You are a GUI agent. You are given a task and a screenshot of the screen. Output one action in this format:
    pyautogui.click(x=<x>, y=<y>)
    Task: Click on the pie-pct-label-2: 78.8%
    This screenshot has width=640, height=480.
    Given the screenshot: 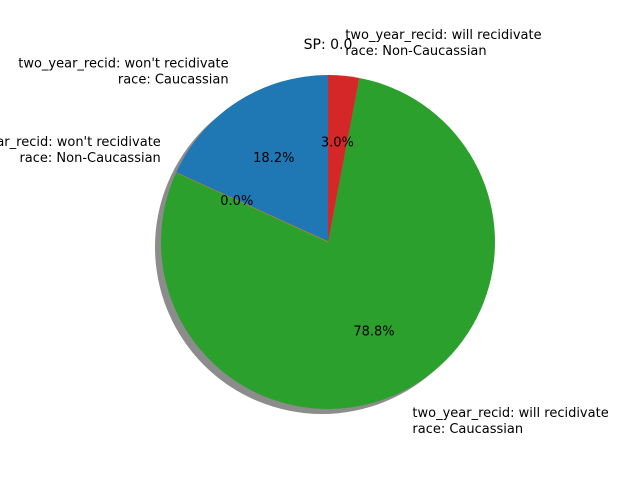 What is the action you would take?
    pyautogui.click(x=373, y=332)
    